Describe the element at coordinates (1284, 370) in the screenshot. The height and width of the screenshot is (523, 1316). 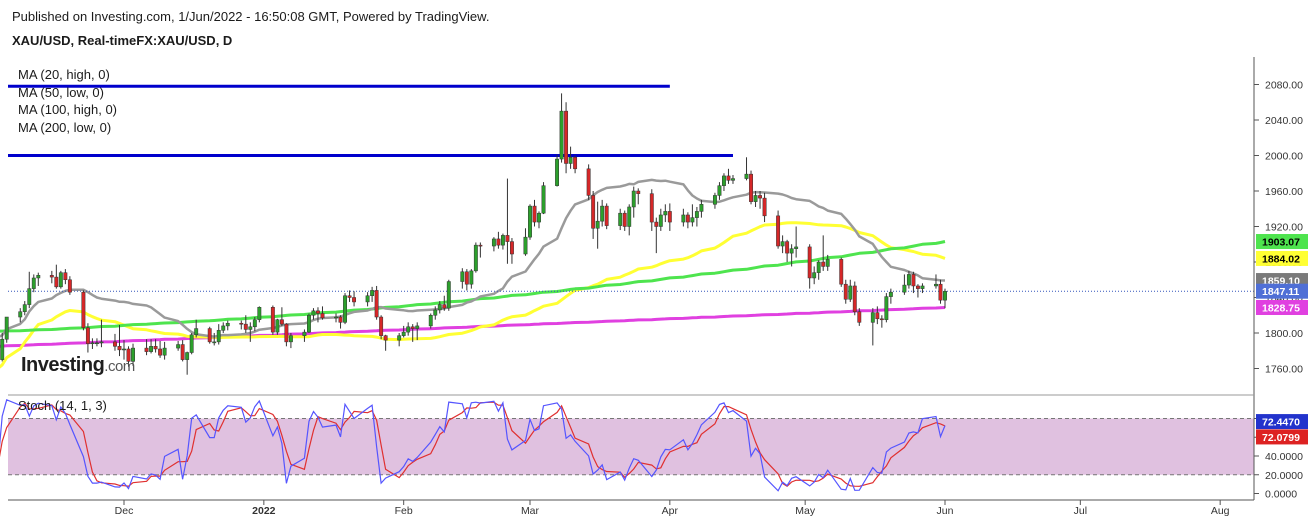
I see `y-tick-label: 1760.00` at that location.